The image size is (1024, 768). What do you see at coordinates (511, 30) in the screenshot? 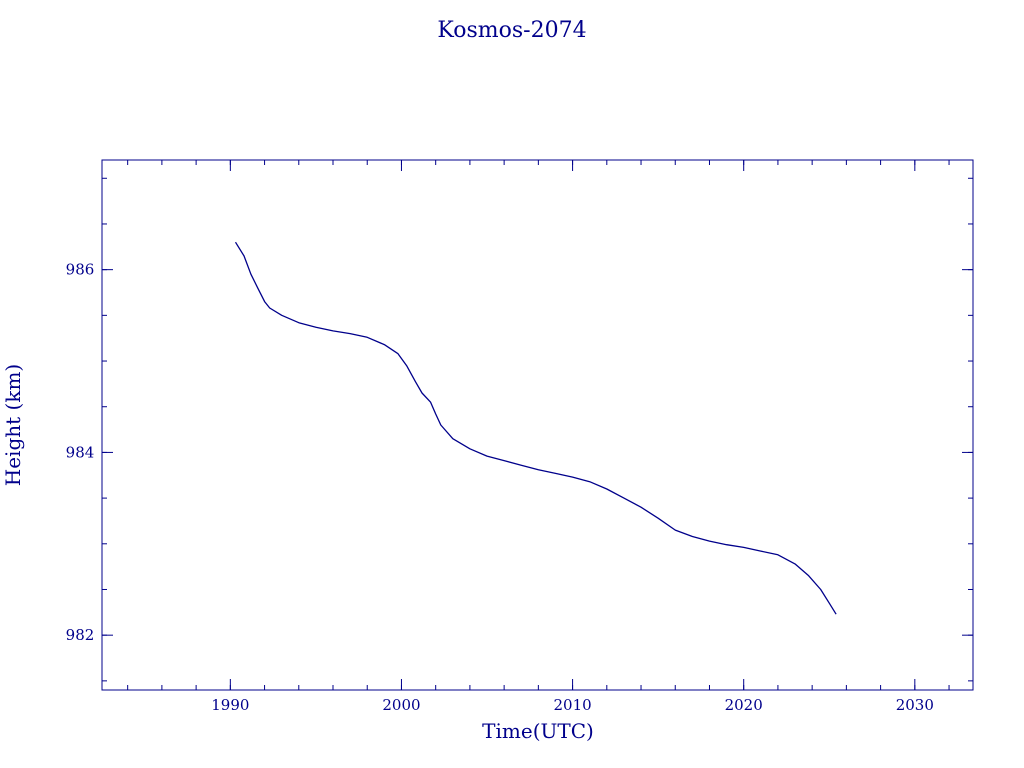
I see `chart-title: Kosmos-2074` at bounding box center [511, 30].